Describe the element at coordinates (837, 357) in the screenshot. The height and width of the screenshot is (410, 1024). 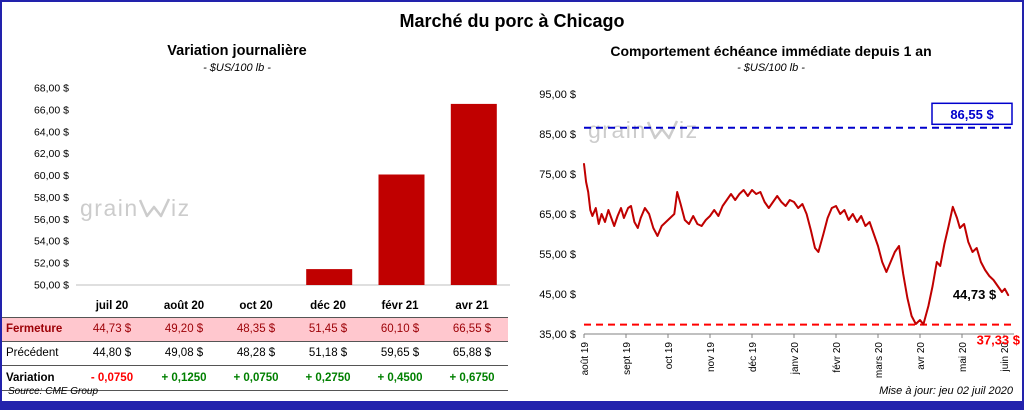
I see `line-x-tick-label: févr 20` at that location.